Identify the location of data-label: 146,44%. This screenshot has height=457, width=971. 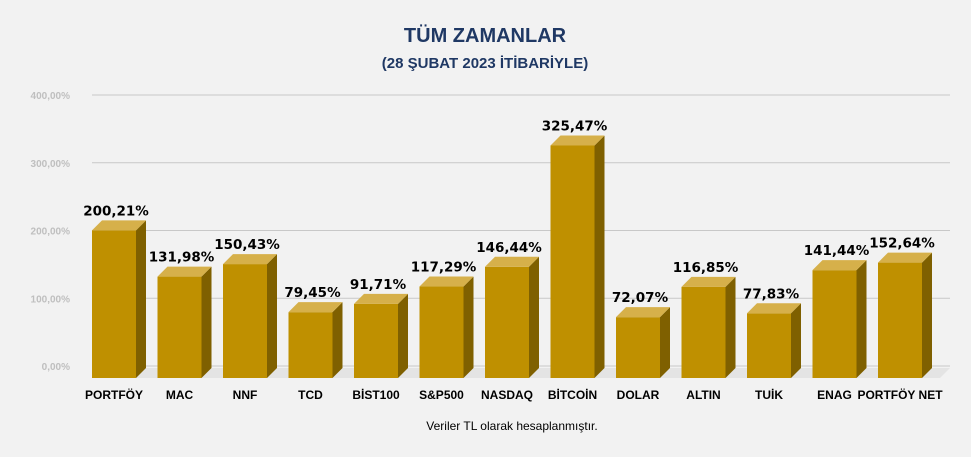
(509, 248).